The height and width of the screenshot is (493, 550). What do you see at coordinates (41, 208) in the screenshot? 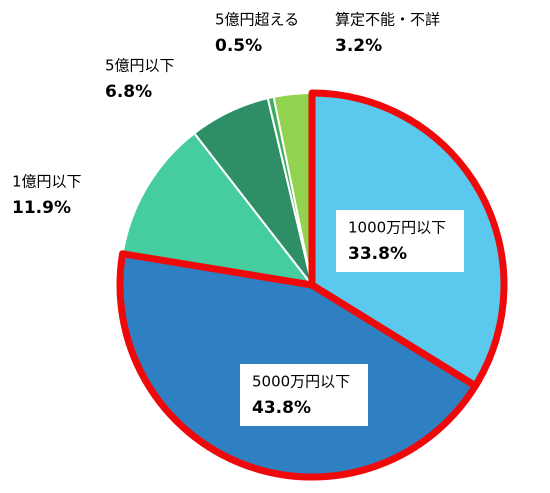
I see `slice-value: 11.9%` at bounding box center [41, 208].